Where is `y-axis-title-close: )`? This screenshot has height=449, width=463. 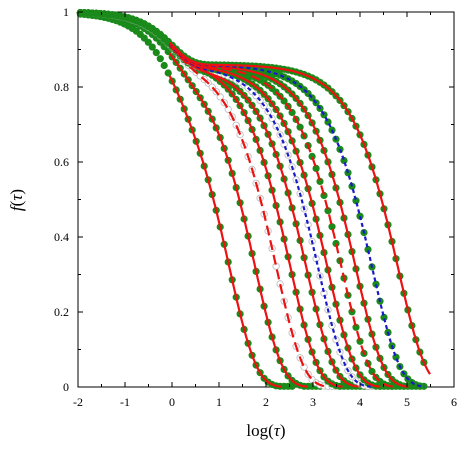
y-axis-title-close: ) is located at coordinates (16, 192).